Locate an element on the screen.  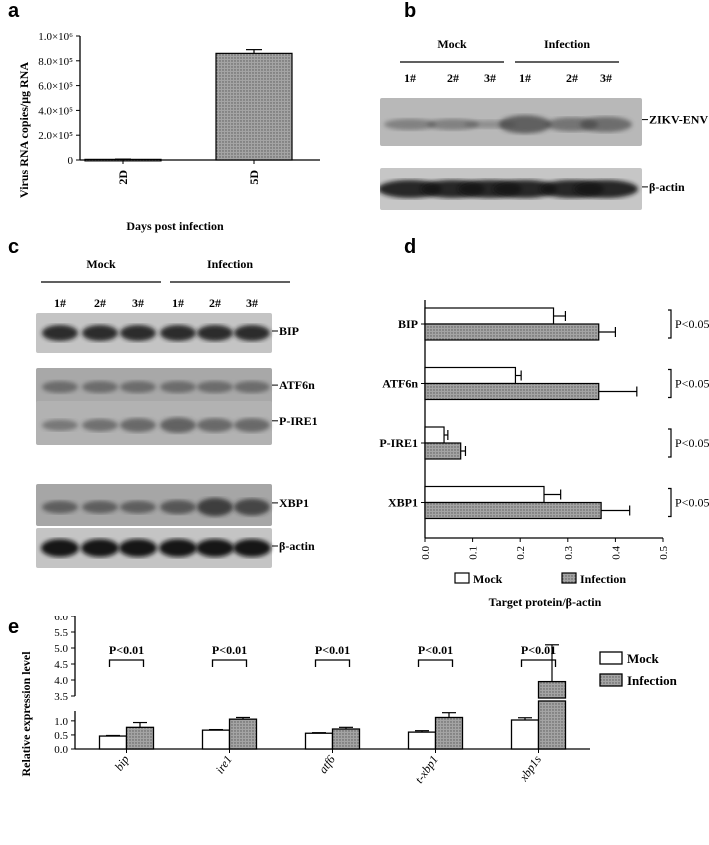
chart-e-xtick-label: ire1 is located at coordinates (224, 765).